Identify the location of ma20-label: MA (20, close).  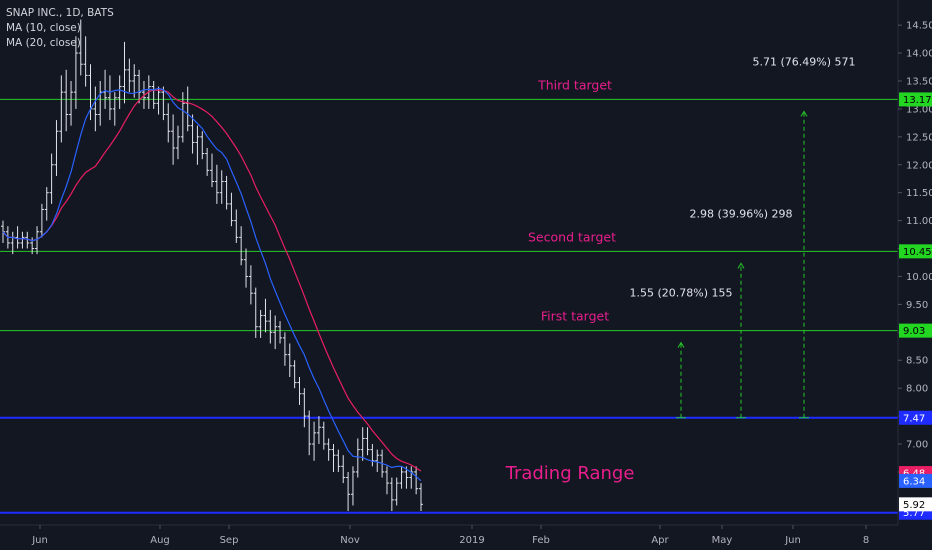
(43, 43).